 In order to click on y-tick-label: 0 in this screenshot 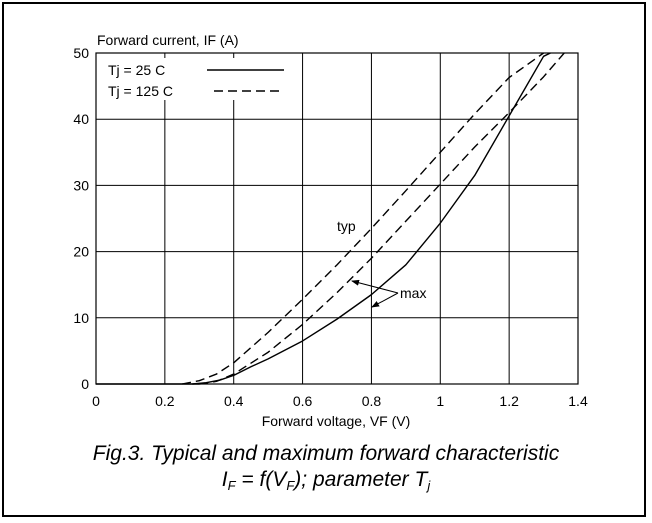, I will do `click(85, 384)`.